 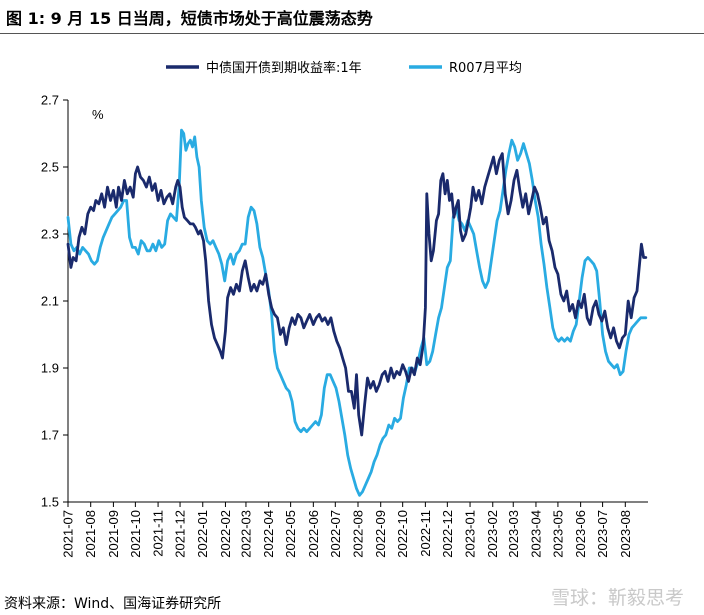 I want to click on x-tick-label: 2021-09, so click(x=113, y=534).